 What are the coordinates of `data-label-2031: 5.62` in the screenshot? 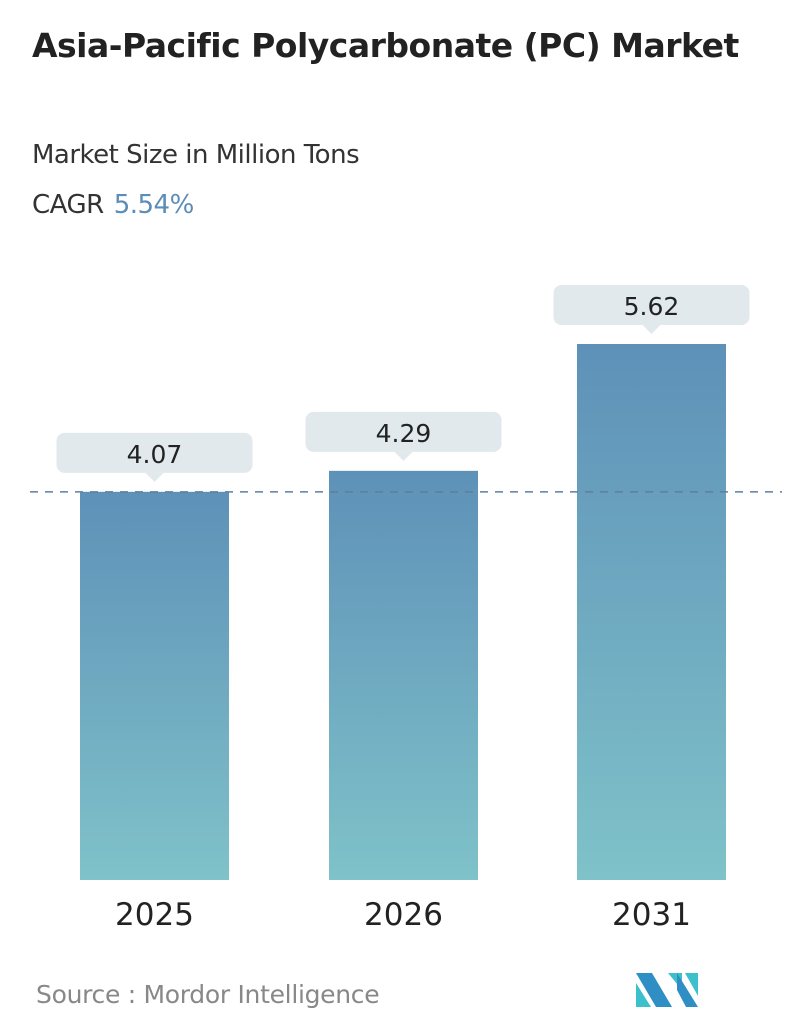 It's located at (651, 309).